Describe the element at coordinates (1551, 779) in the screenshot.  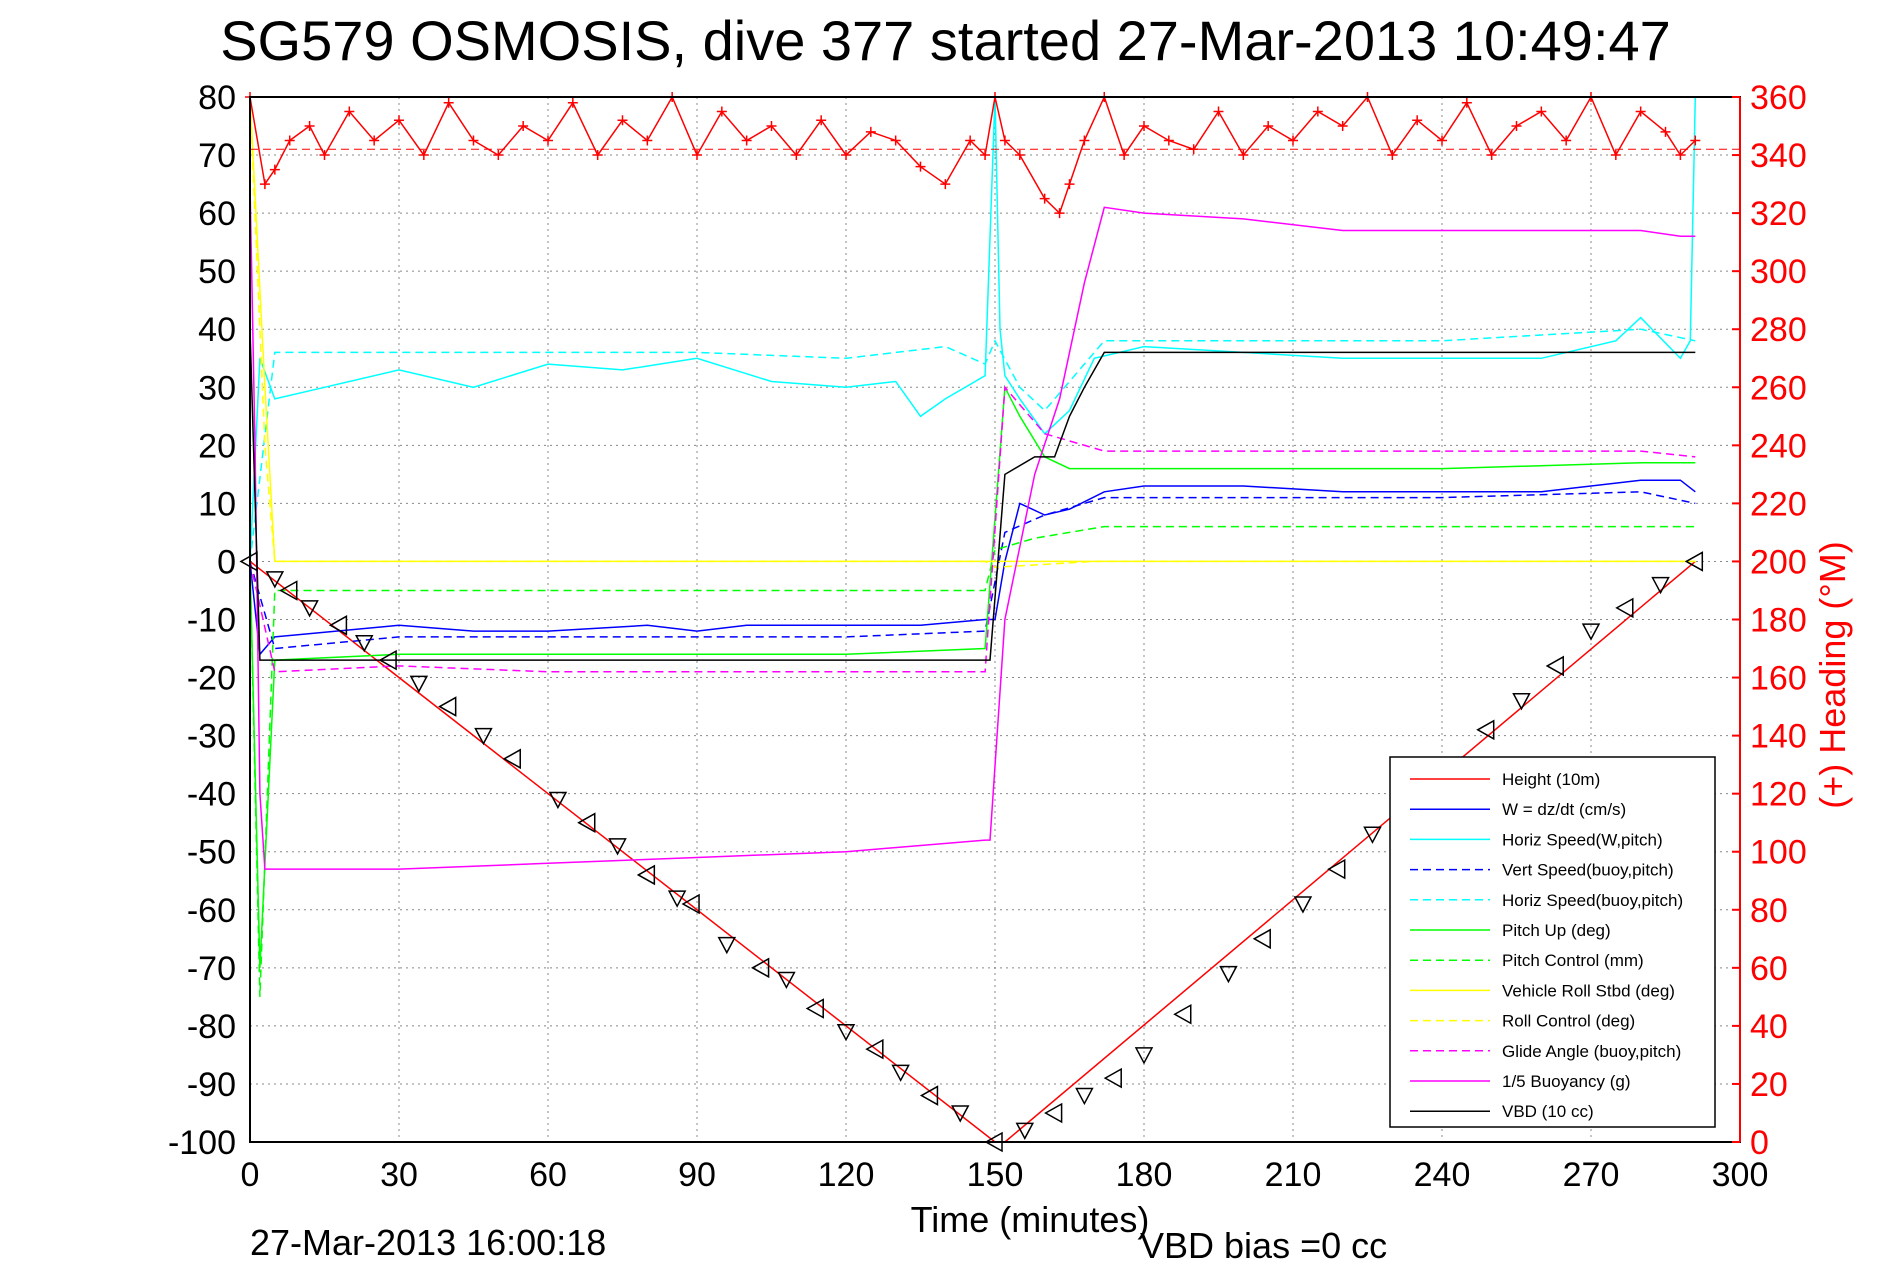
I see `legend-label: Height (10m)` at that location.